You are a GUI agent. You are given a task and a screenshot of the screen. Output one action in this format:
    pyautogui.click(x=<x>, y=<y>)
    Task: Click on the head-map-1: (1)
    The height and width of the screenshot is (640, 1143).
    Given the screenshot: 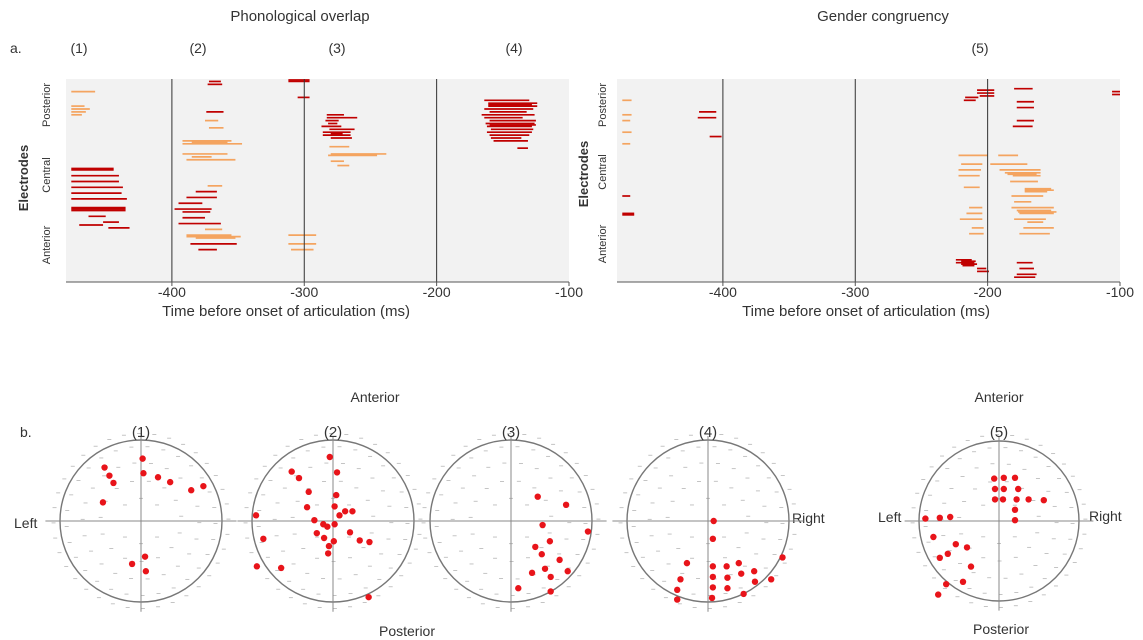 What is the action you would take?
    pyautogui.click(x=141, y=518)
    